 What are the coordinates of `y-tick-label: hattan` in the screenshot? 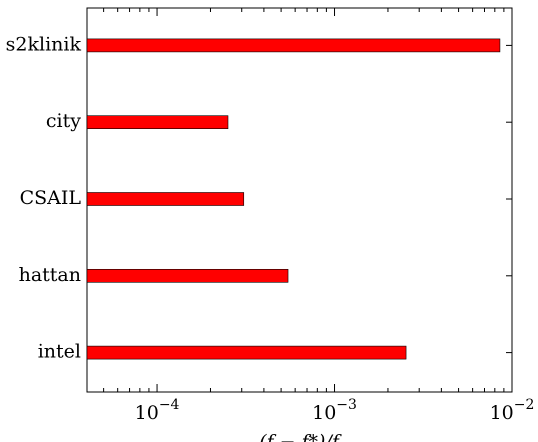 It's located at (50, 275).